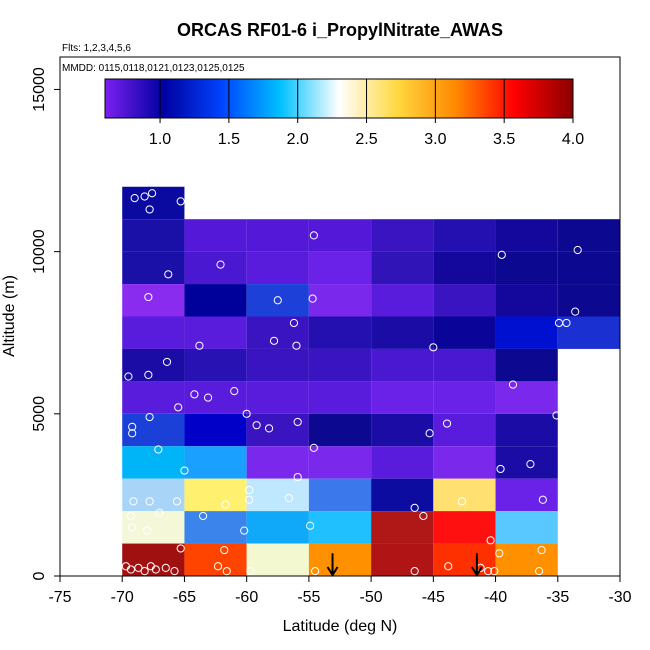 Image resolution: width=650 pixels, height=650 pixels. What do you see at coordinates (619, 597) in the screenshot?
I see `x-tick-label: -30` at bounding box center [619, 597].